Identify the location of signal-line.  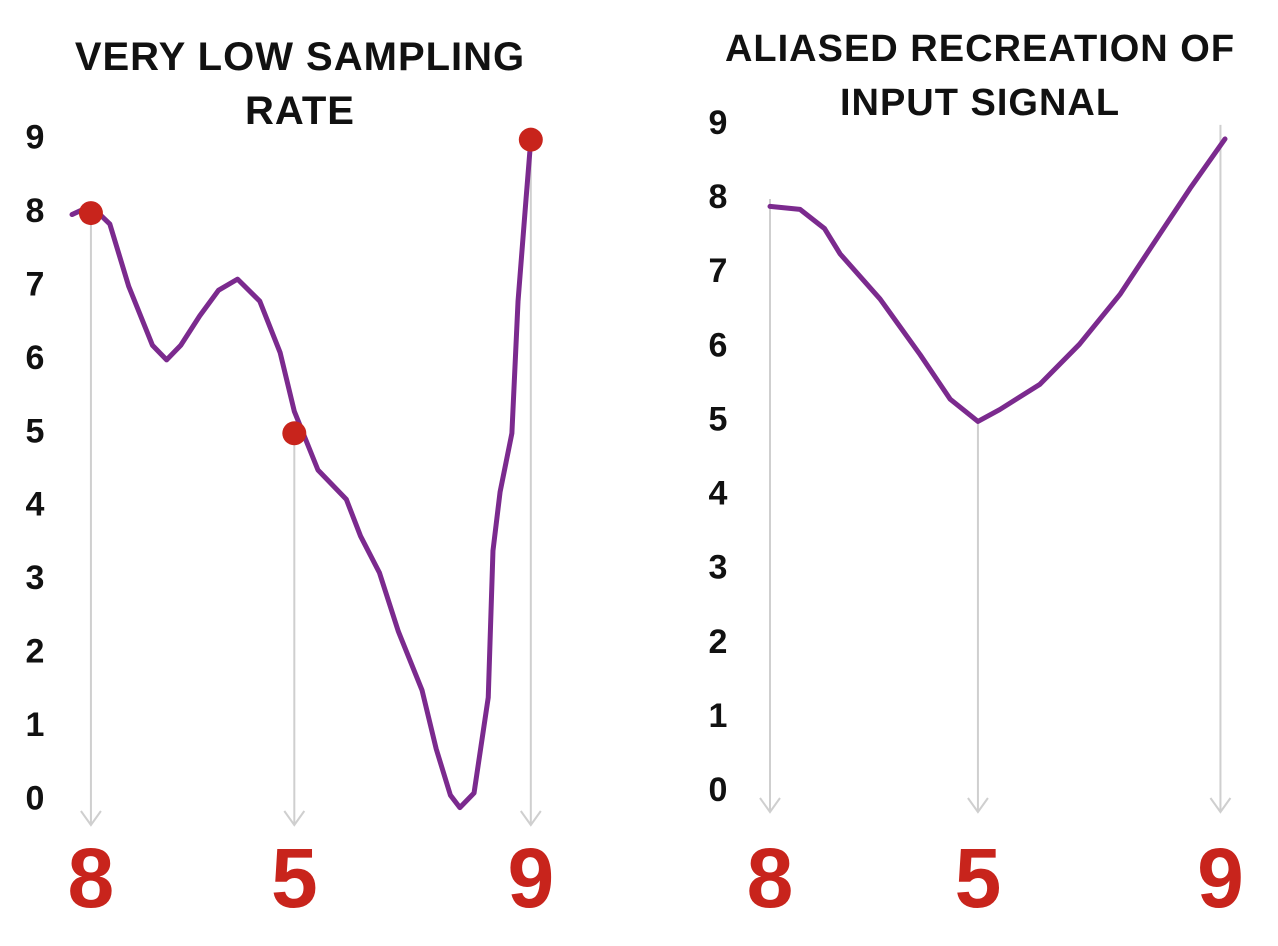
(997, 280).